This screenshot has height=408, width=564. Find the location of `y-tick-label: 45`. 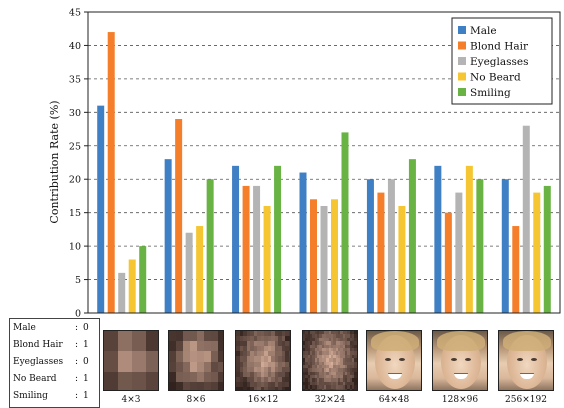

y-tick-label: 45 is located at coordinates (75, 13).